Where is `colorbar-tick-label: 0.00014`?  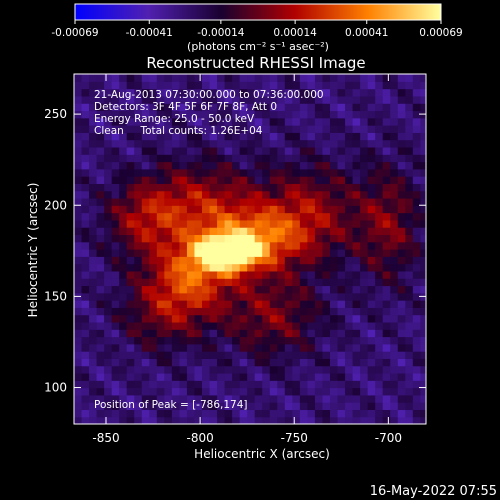 colorbar-tick-label: 0.00014 is located at coordinates (295, 33).